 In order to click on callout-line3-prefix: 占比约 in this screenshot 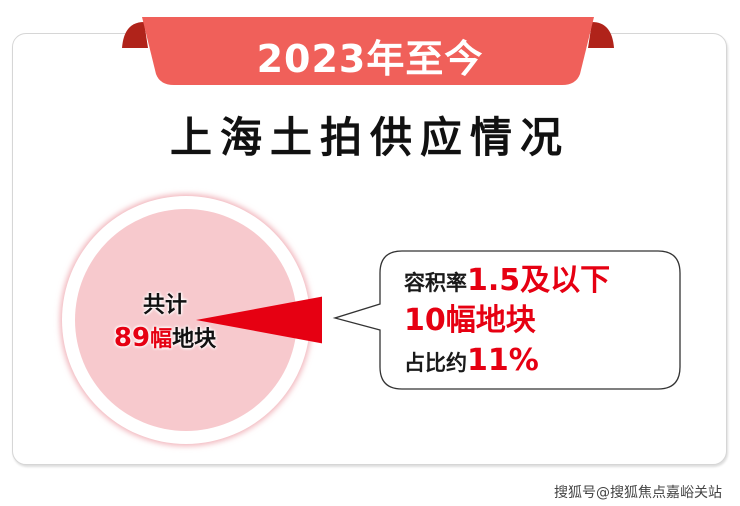, I will do `click(435, 363)`.